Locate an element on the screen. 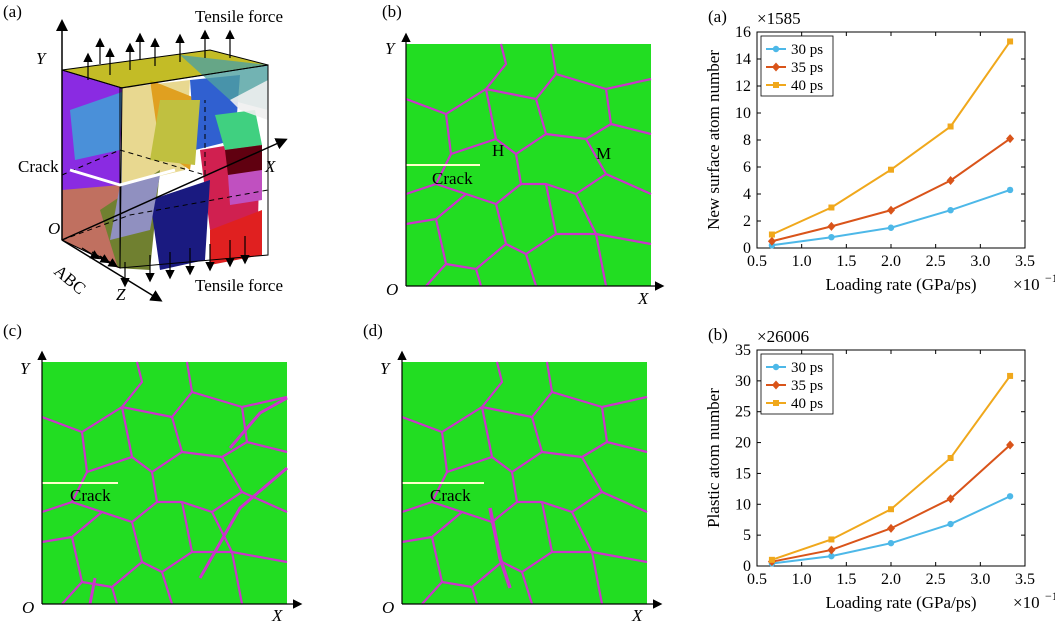 This screenshot has height=634, width=1055. y-tick-label: 25 is located at coordinates (743, 412).